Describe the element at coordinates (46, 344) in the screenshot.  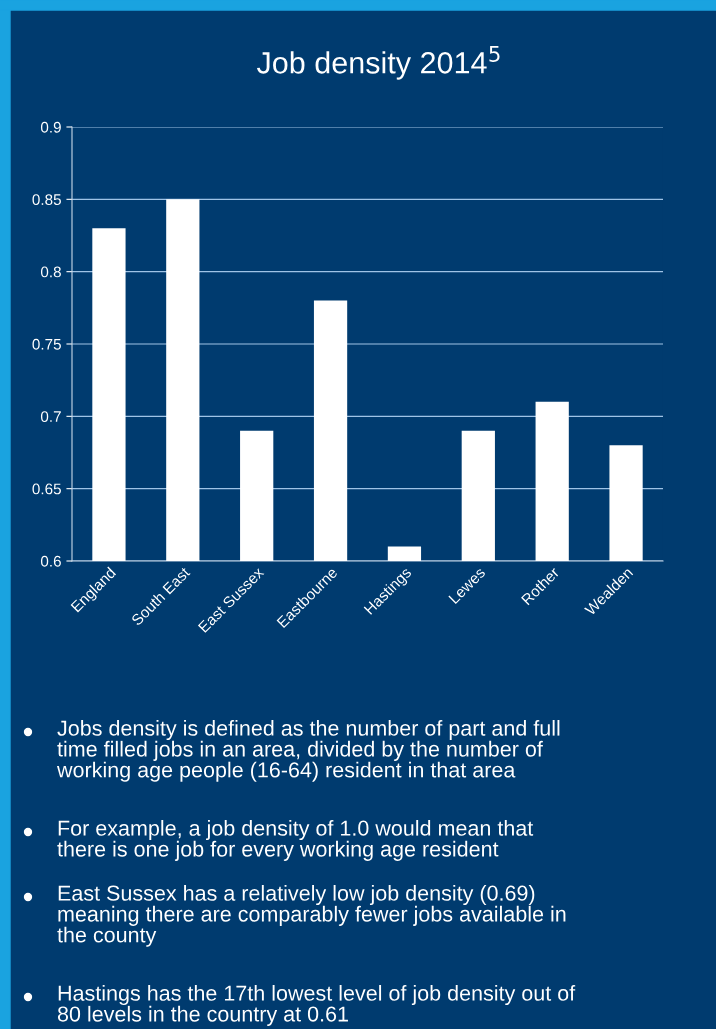
I see `y-tick-label: 0.75` at that location.